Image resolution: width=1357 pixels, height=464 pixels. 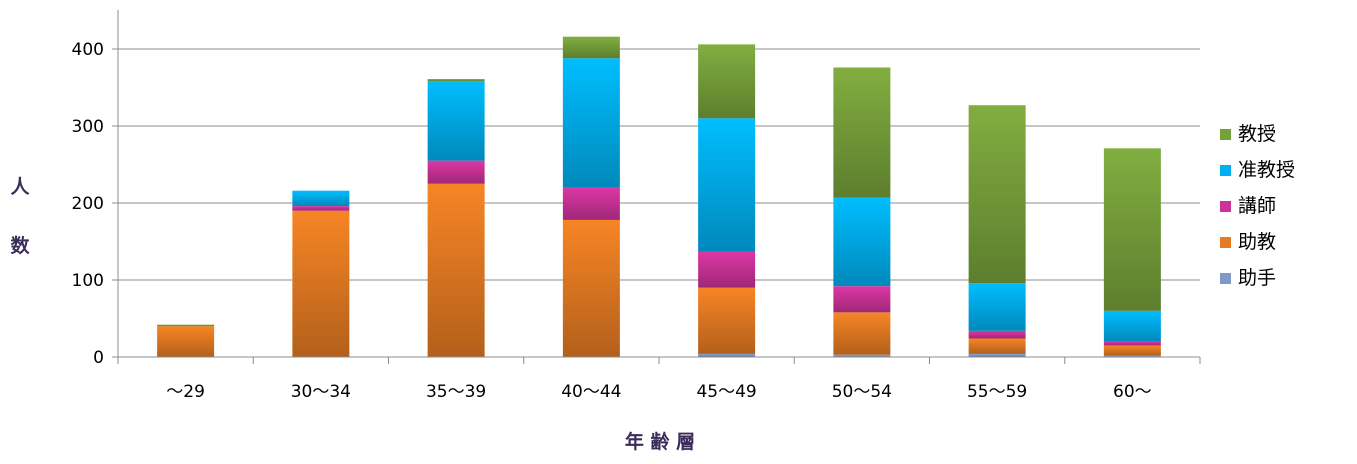 I want to click on legend-label: 助手, so click(x=1257, y=278).